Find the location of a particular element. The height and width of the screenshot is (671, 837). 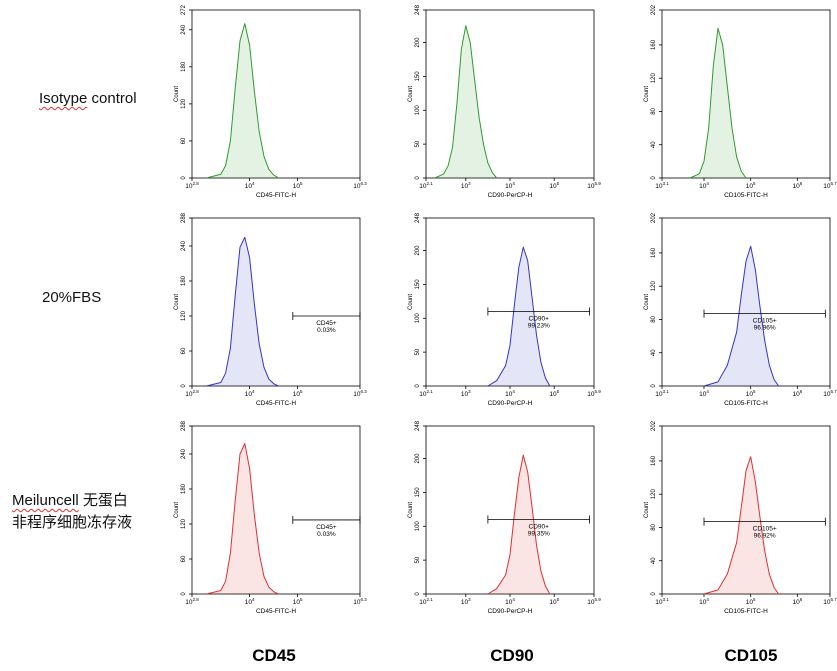

gate-label: CD105+ is located at coordinates (765, 529).